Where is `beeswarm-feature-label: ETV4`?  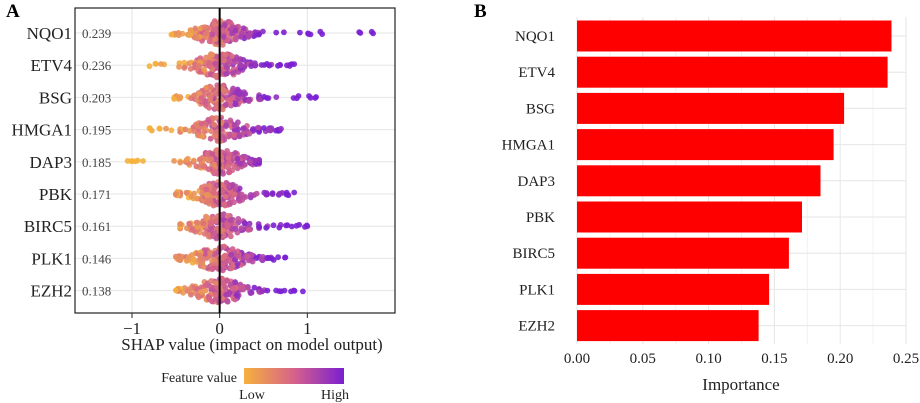
beeswarm-feature-label: ETV4 is located at coordinates (51, 65).